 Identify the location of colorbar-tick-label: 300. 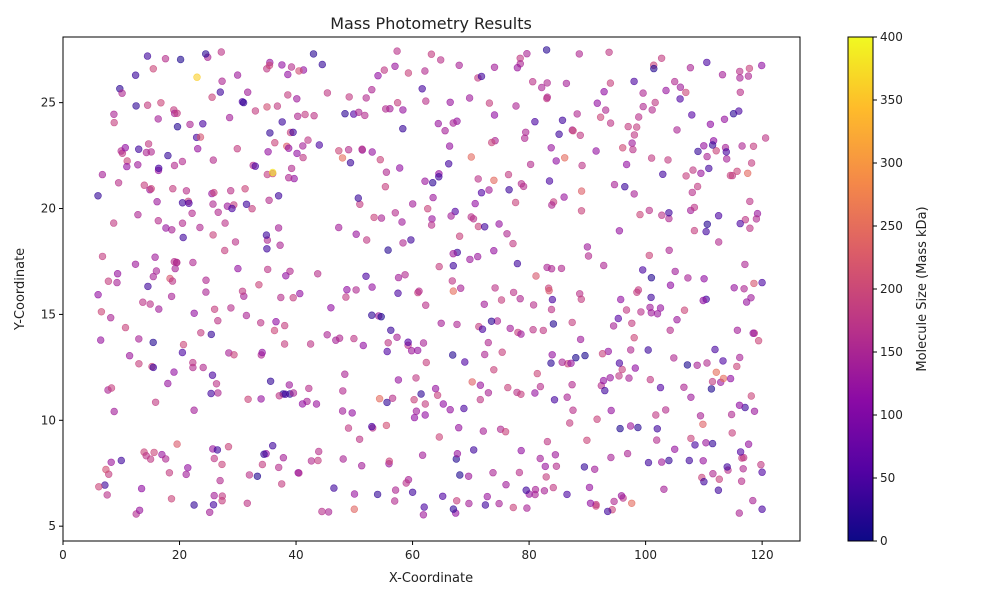
(891, 163).